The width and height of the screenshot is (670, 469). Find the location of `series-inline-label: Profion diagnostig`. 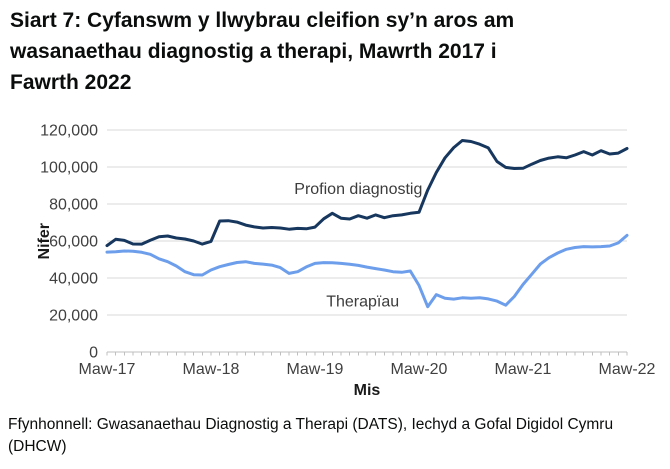

series-inline-label: Profion diagnostig is located at coordinates (358, 189).